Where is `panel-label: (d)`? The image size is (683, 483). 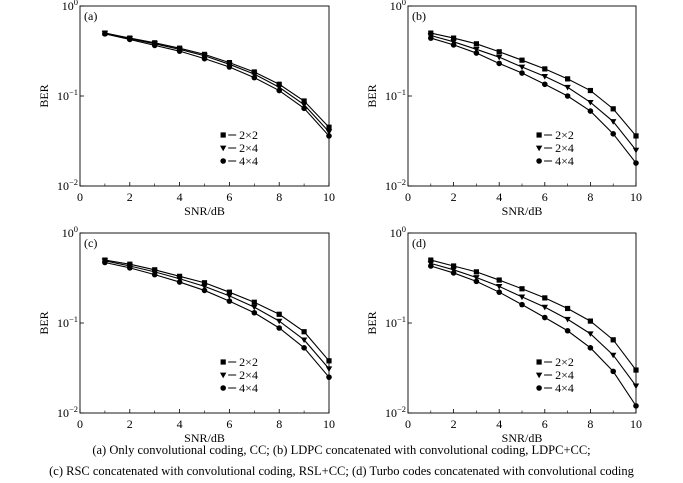 panel-label: (d) is located at coordinates (419, 243).